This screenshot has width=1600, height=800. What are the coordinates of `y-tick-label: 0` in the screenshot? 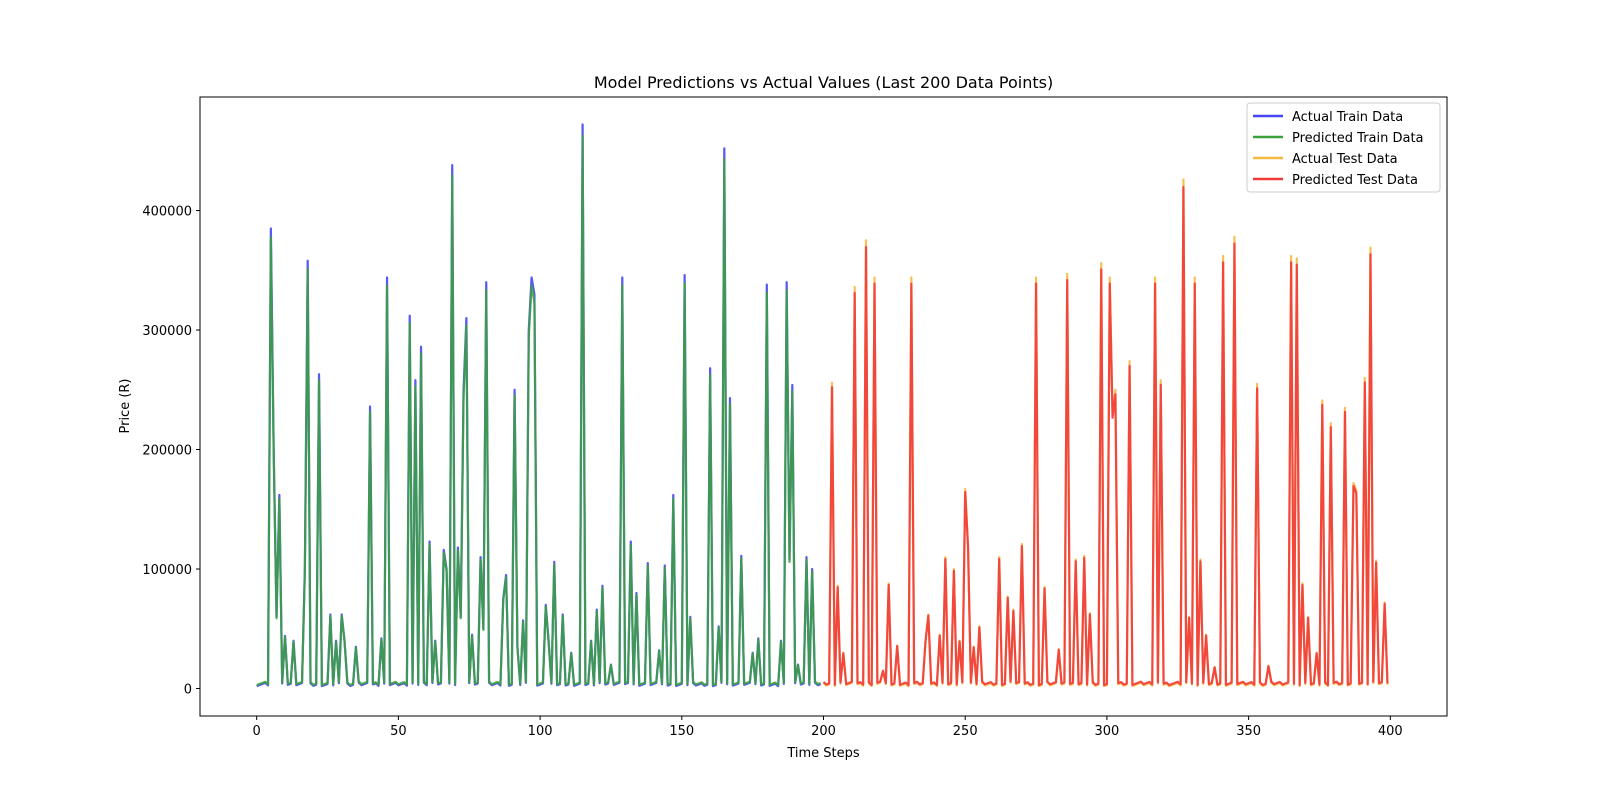 It's located at (188, 690).